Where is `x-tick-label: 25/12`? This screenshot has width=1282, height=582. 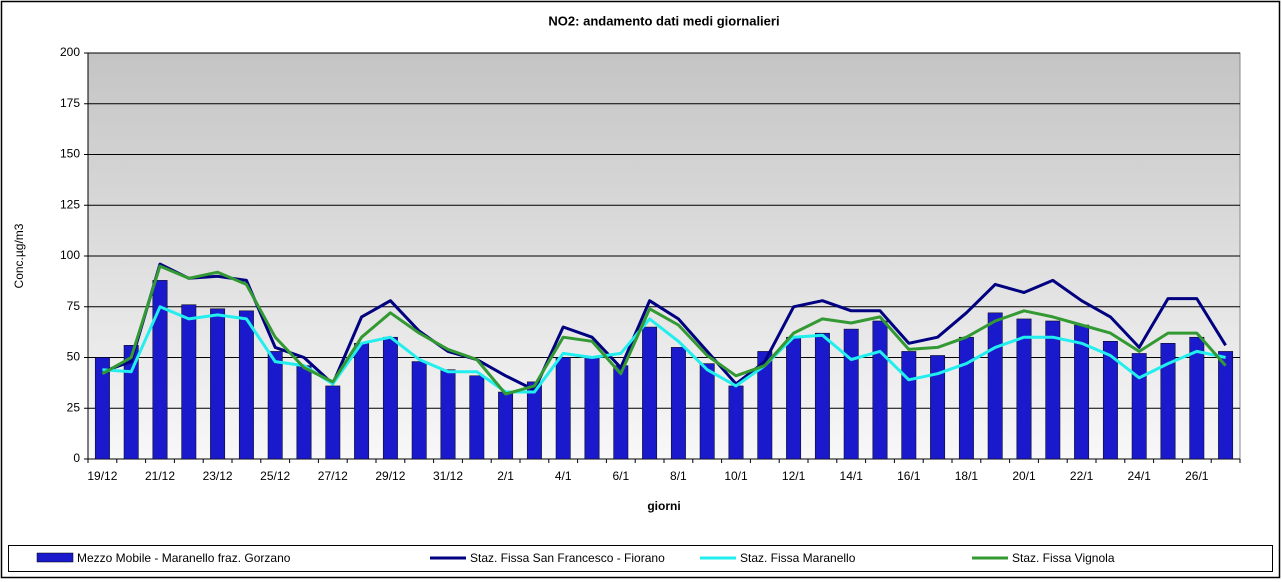
x-tick-label: 25/12 is located at coordinates (275, 476).